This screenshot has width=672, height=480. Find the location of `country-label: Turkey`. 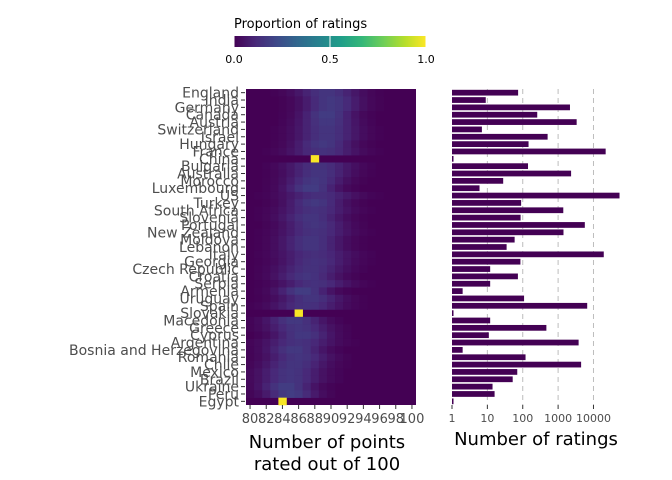

country-label: Turkey is located at coordinates (215, 204).